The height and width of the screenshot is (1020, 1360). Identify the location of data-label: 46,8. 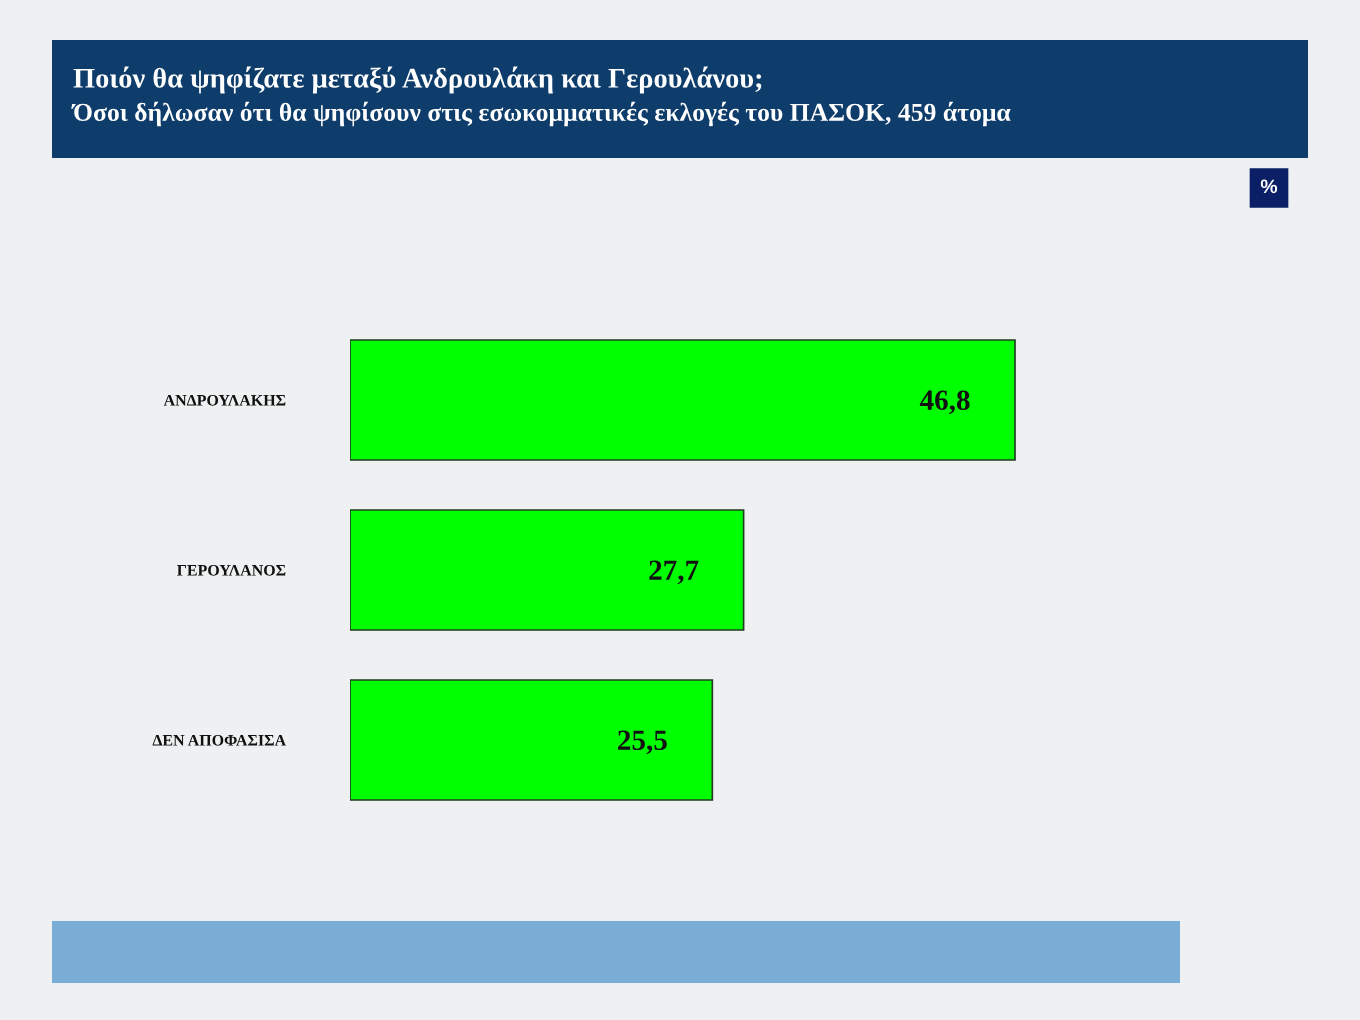
(944, 402).